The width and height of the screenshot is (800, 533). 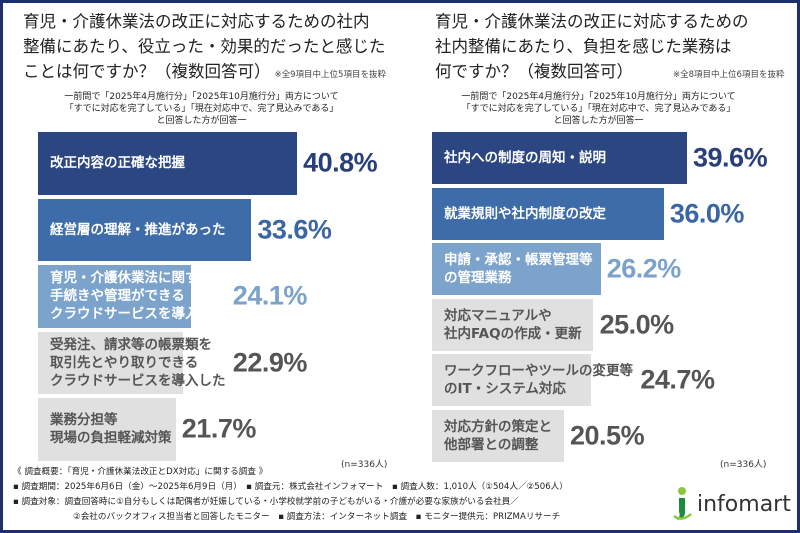 I want to click on right-title-line: 育児・介護休業法の改正に対応するための, so click(x=609, y=21).